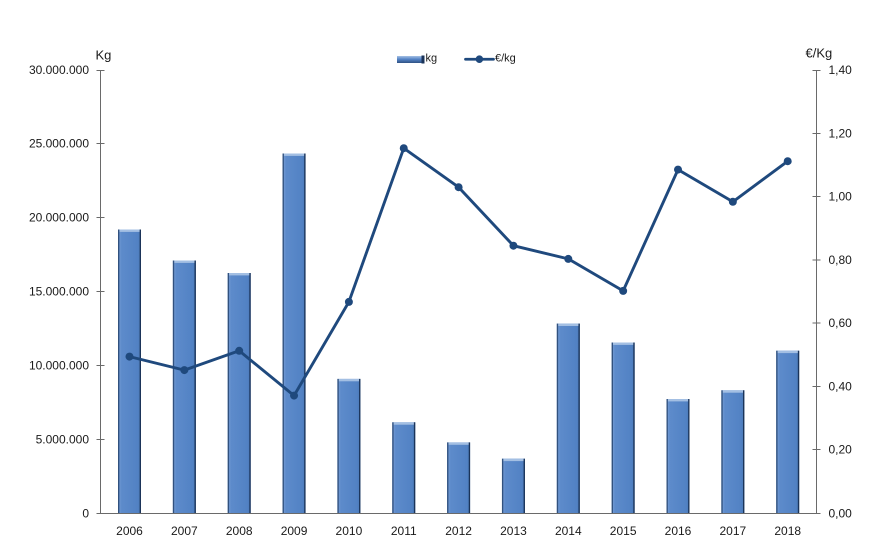 The image size is (872, 557). Describe the element at coordinates (294, 531) in the screenshot. I see `svg-text: 2009` at that location.